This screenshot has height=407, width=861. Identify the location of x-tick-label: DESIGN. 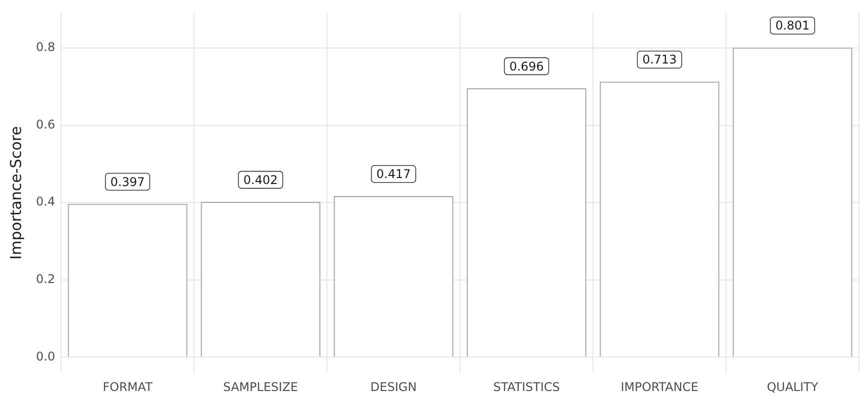
(393, 387).